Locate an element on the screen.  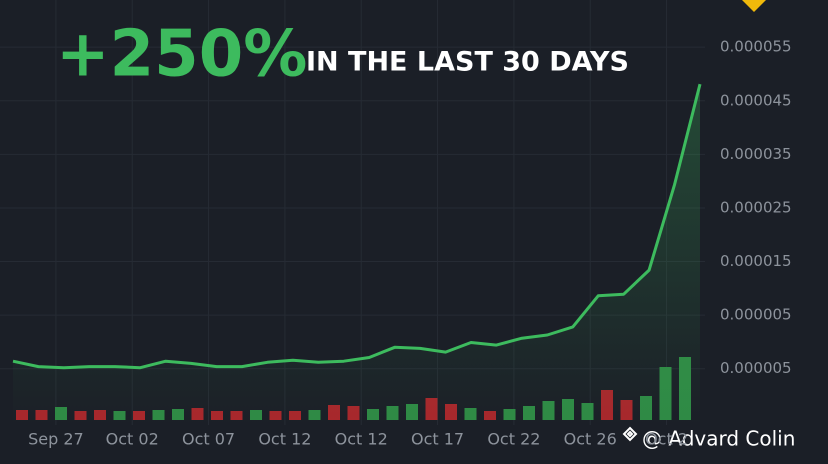
y-tick-label: 0.000055 is located at coordinates (756, 47).